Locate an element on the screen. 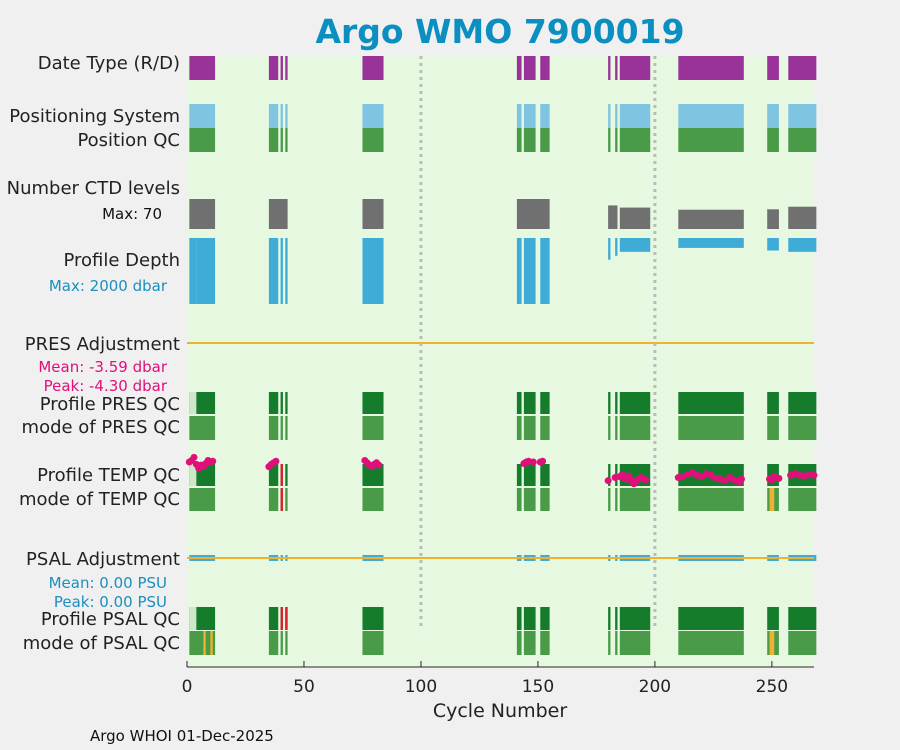  label-number-ctd-levels: Number CTD levels is located at coordinates (93, 188).